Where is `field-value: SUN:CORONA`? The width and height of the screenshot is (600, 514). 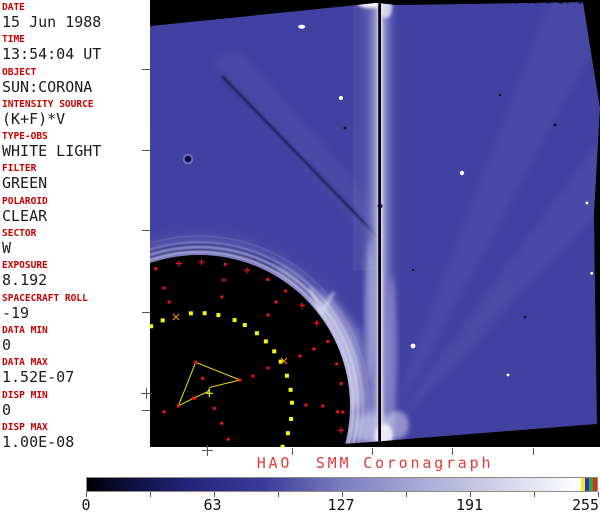 field-value: SUN:CORONA is located at coordinates (47, 86).